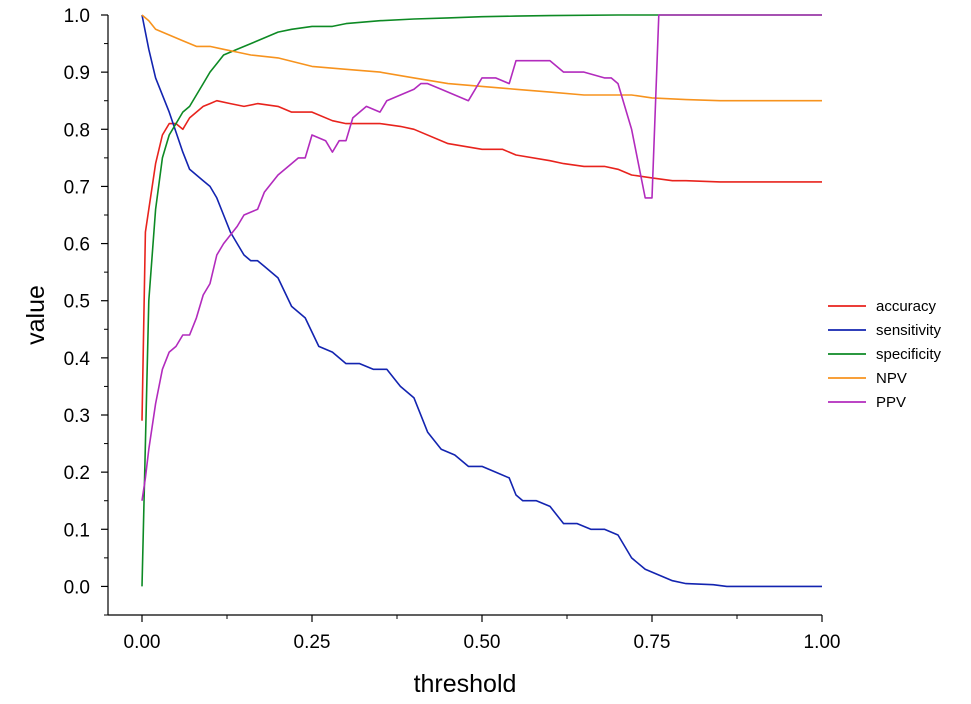  I want to click on y-tick-label: 0.6, so click(77, 245).